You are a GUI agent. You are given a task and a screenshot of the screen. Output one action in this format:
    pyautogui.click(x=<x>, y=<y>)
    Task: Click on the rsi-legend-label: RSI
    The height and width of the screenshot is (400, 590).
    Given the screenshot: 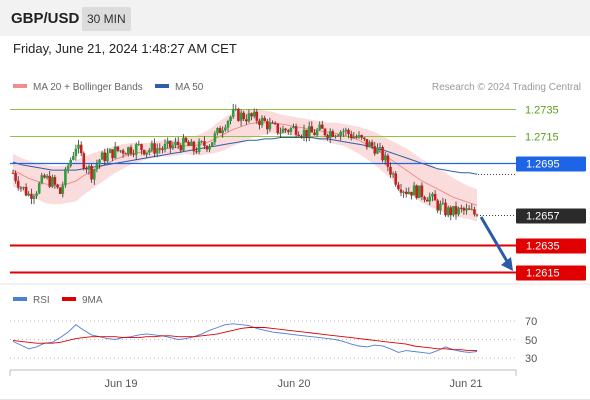 What is the action you would take?
    pyautogui.click(x=41, y=300)
    